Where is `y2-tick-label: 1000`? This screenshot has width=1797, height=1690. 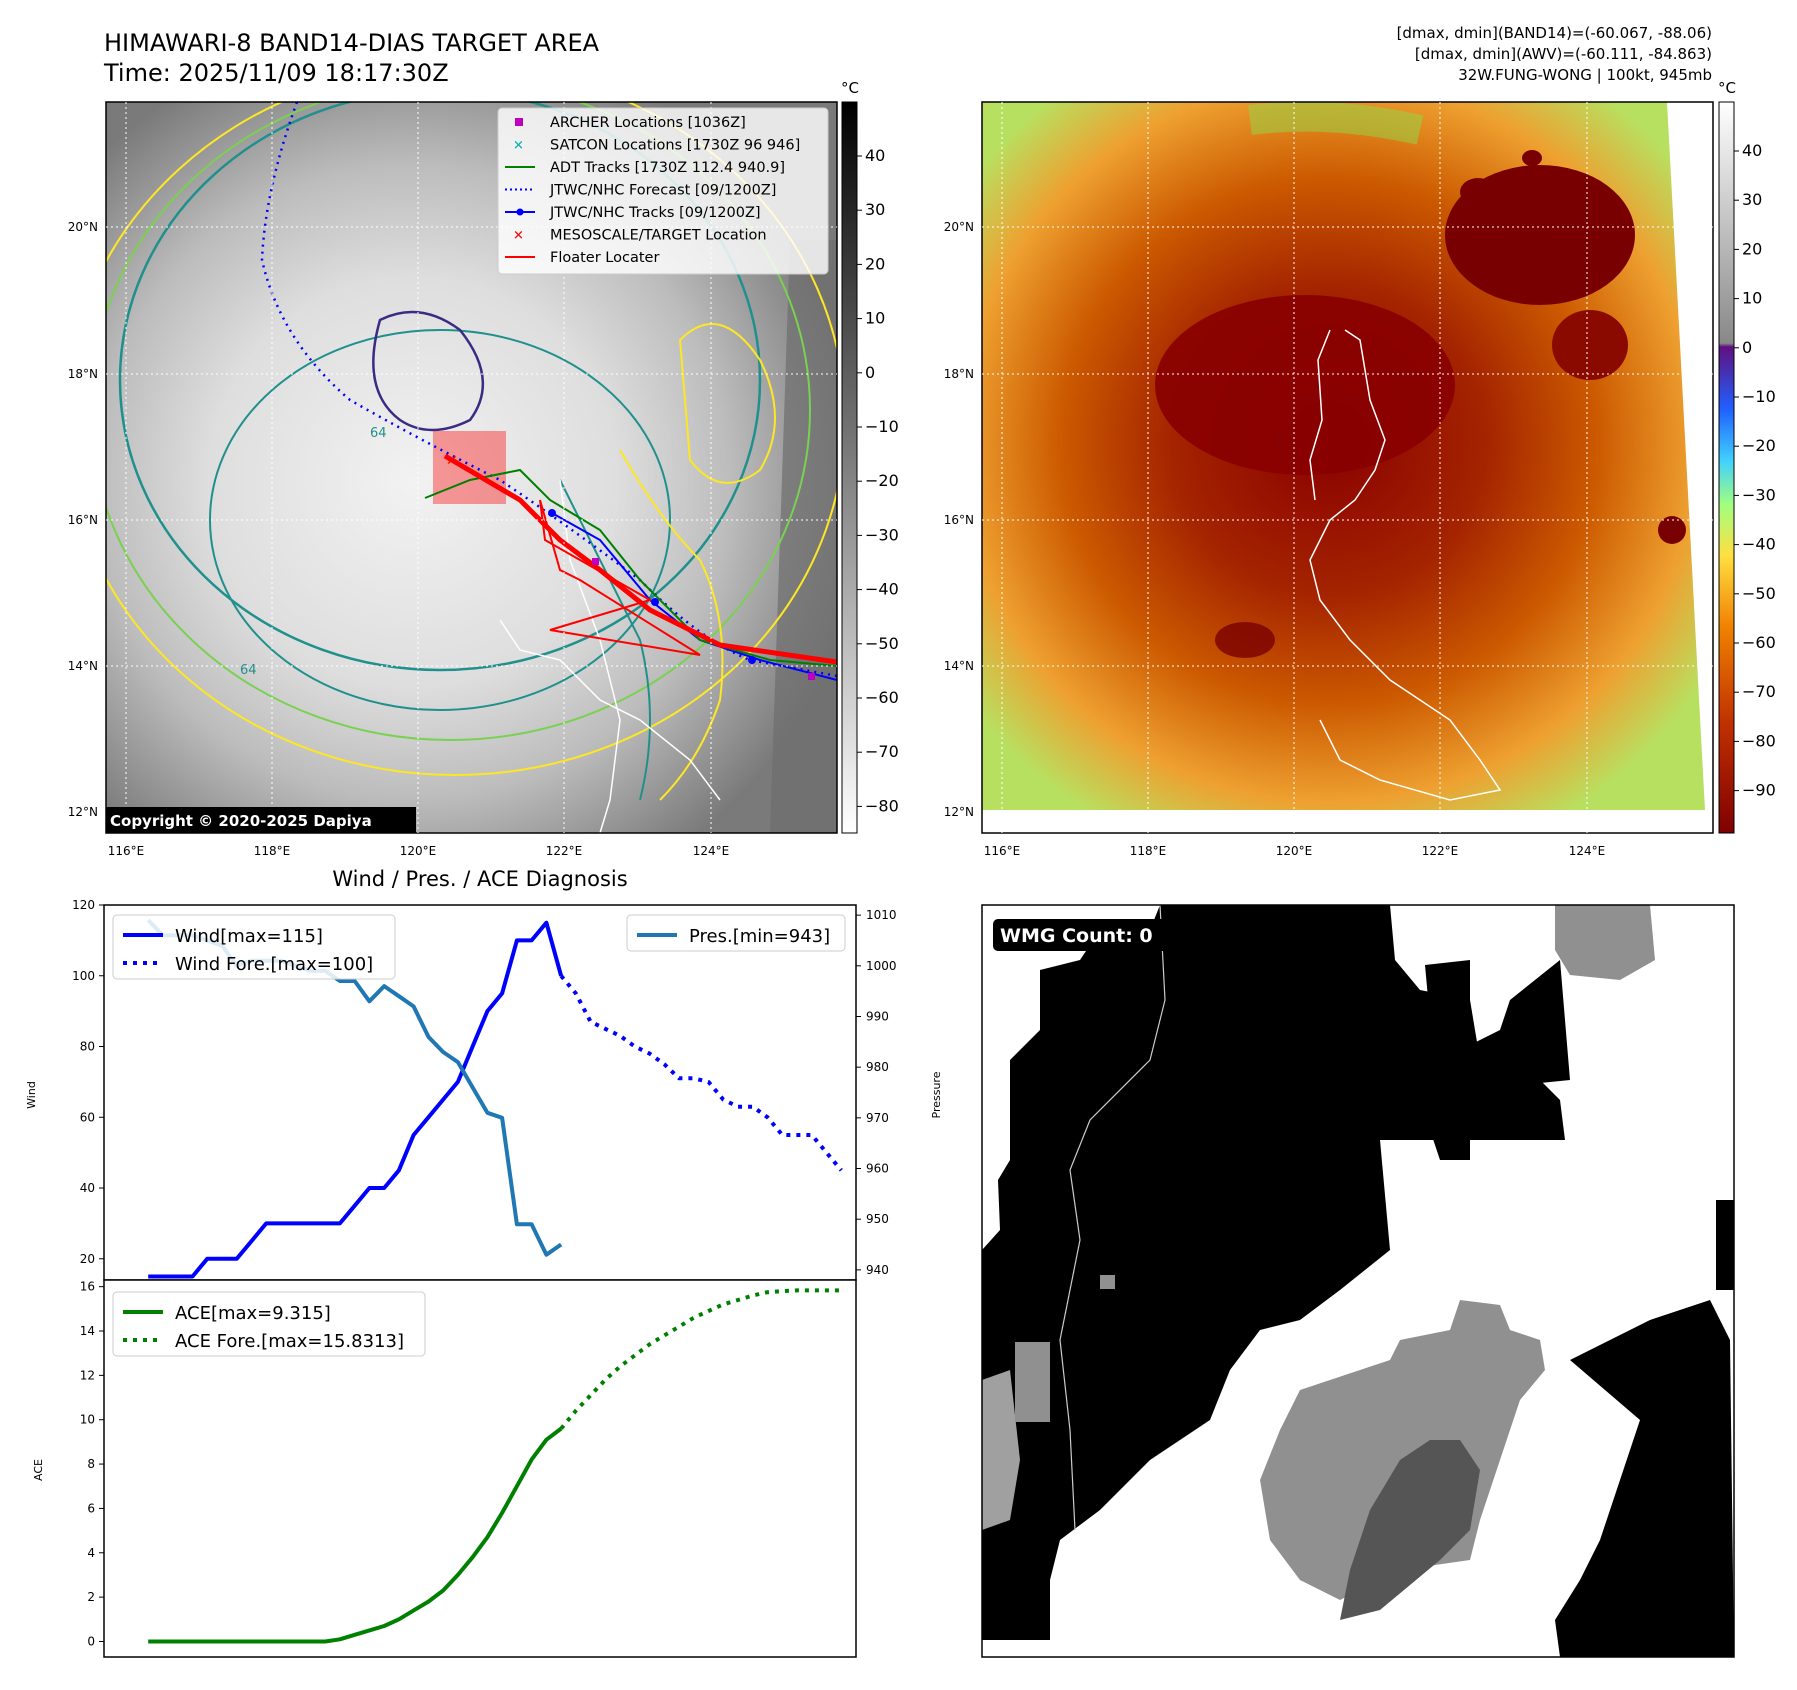
y2-tick-label: 1000 is located at coordinates (881, 966).